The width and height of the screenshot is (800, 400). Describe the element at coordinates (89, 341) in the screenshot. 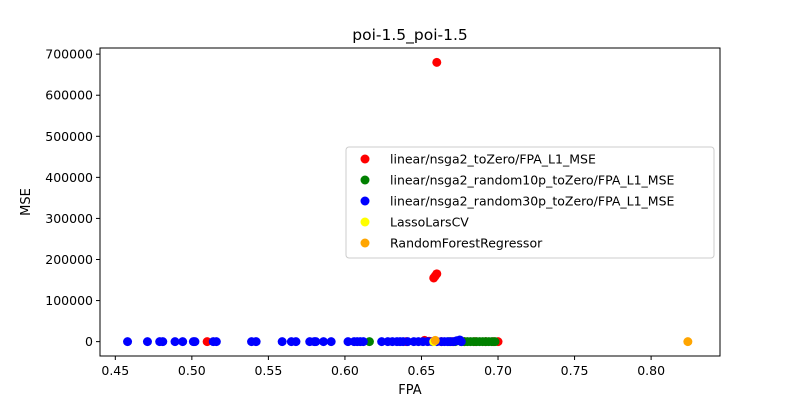

I see `y-tick-label: 0` at that location.